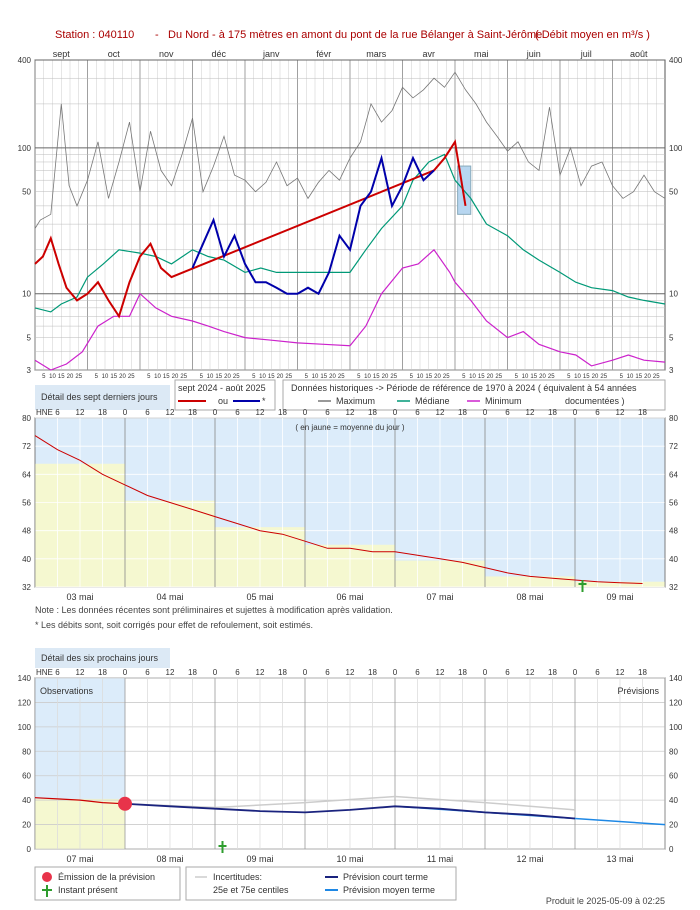 Image resolution: width=700 pixels, height=910 pixels. What do you see at coordinates (94, 35) in the screenshot?
I see `station-title: Station : 040110` at bounding box center [94, 35].